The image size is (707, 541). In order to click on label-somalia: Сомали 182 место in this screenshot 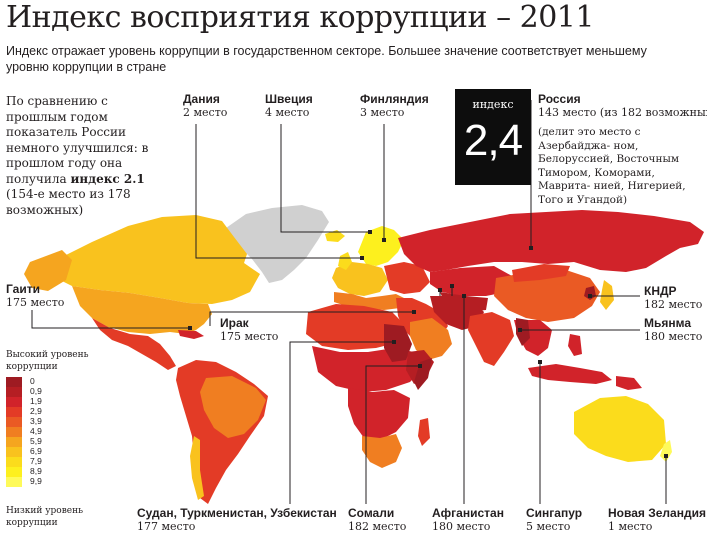, I will do `click(377, 519)`.